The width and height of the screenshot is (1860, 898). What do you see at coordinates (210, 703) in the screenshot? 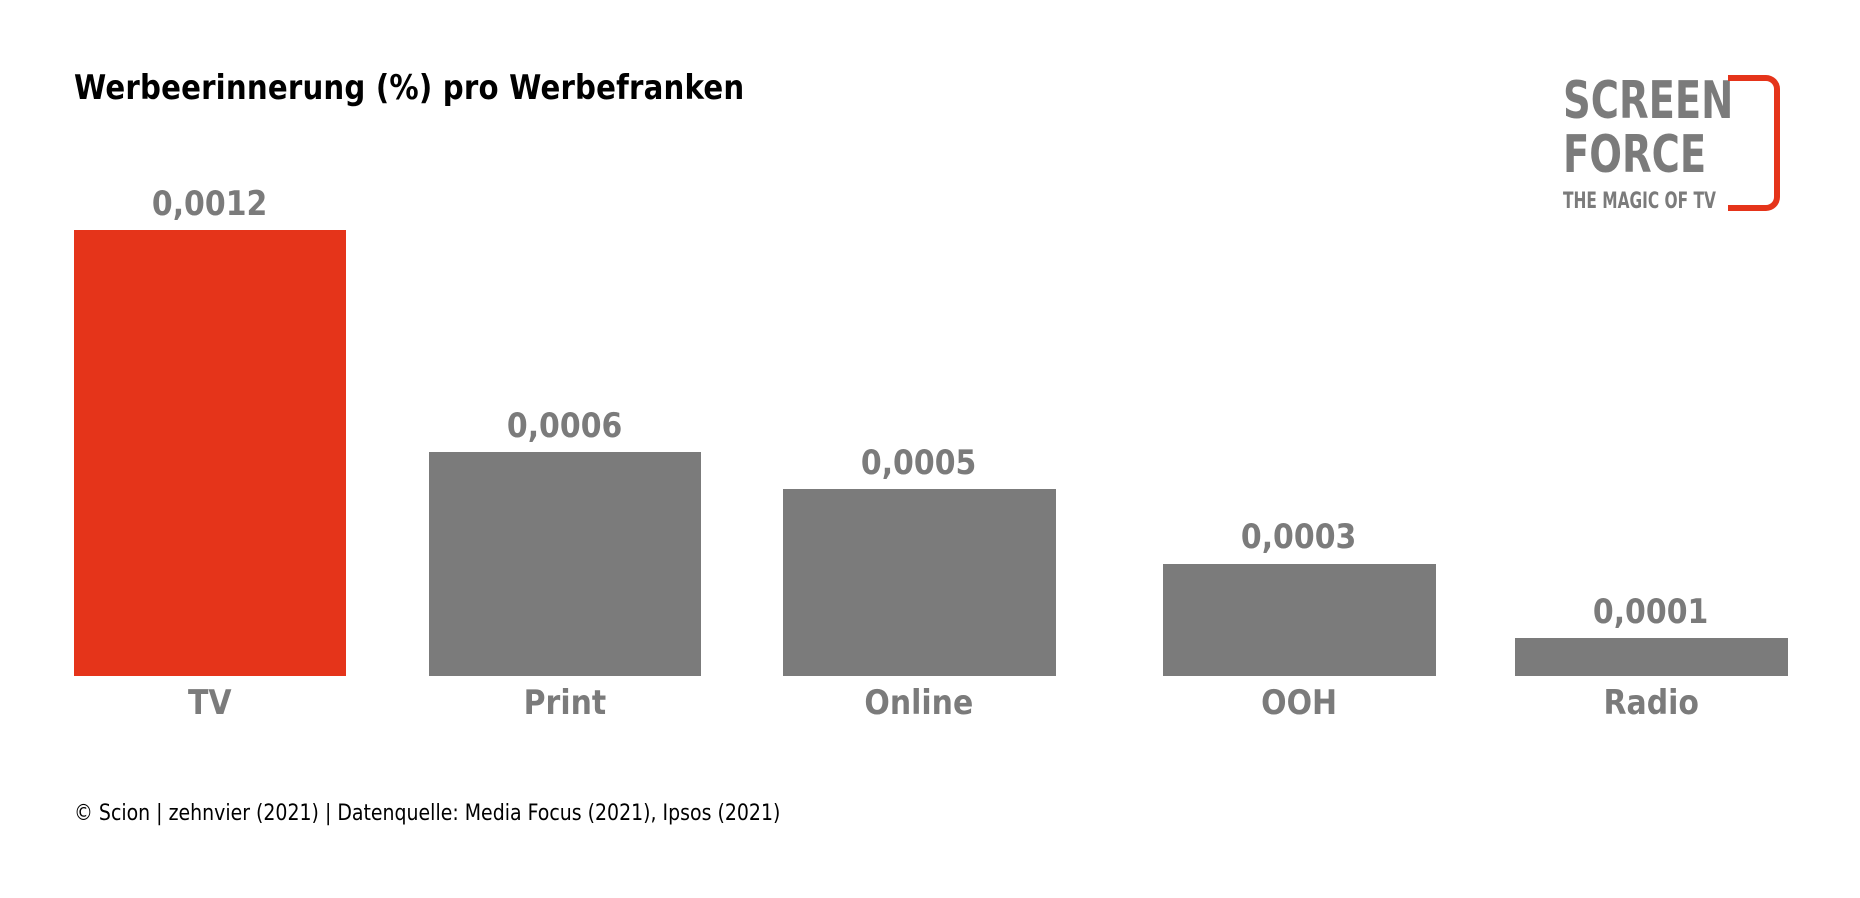
I see `category-label-tv: TV` at bounding box center [210, 703].